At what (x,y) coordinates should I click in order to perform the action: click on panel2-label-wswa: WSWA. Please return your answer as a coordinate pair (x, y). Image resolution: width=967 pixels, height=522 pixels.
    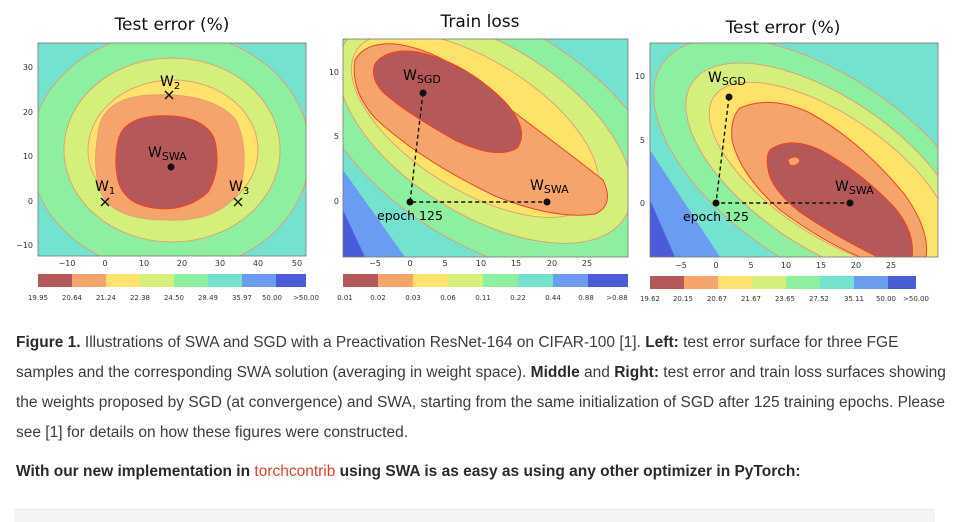
    Looking at the image, I should click on (549, 187).